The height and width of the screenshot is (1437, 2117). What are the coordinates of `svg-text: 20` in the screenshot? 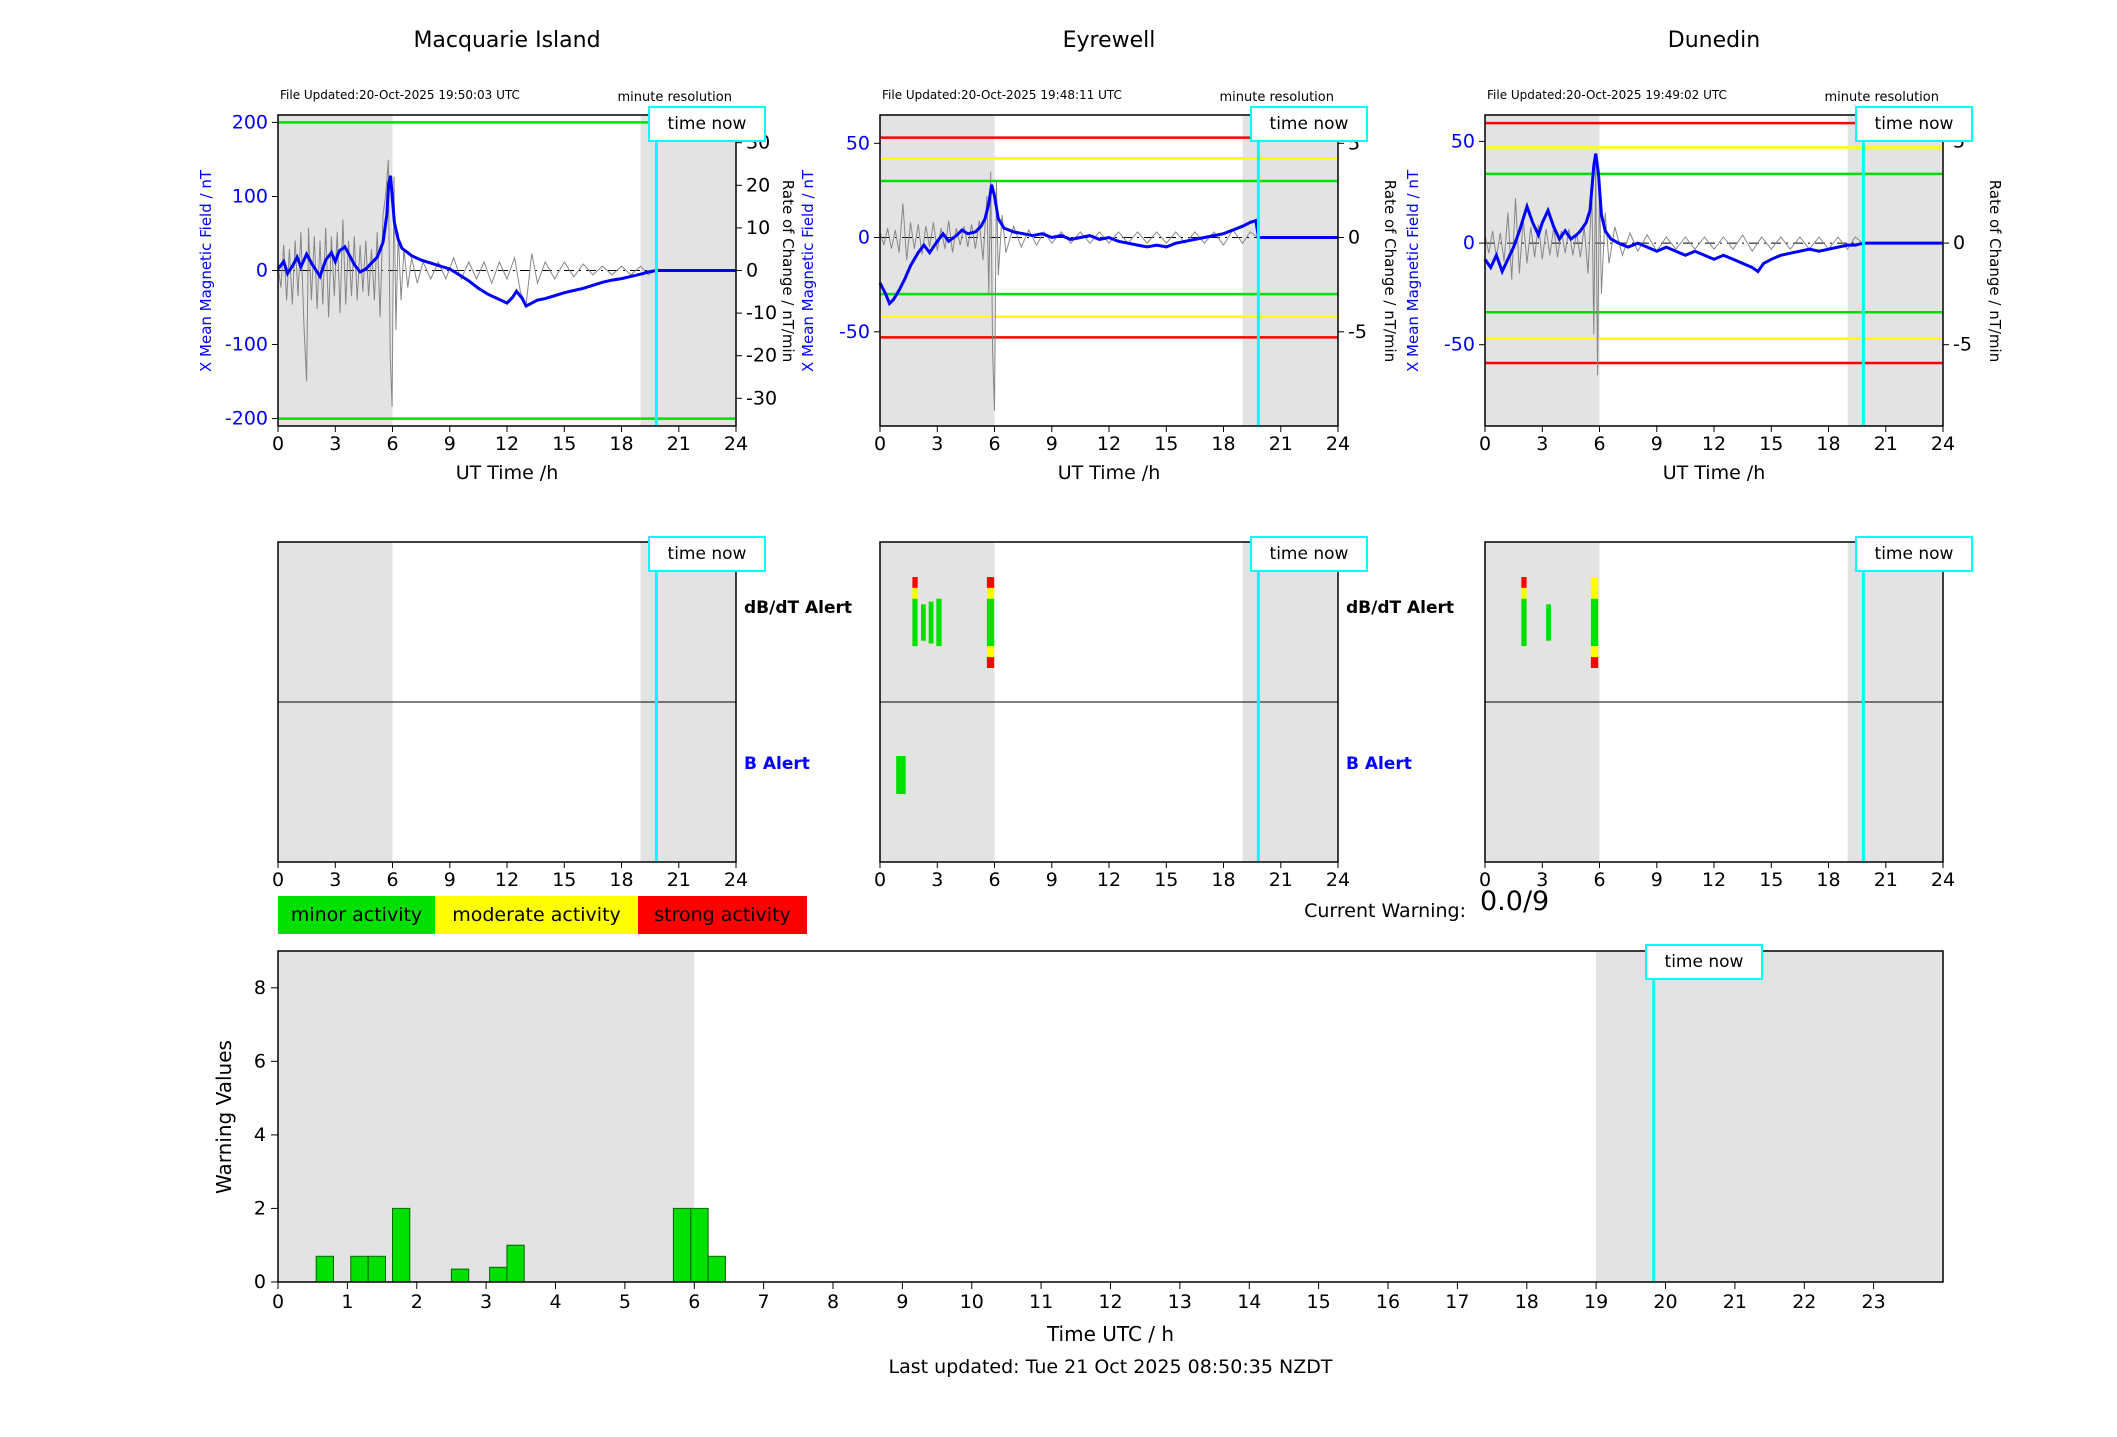 It's located at (758, 185).